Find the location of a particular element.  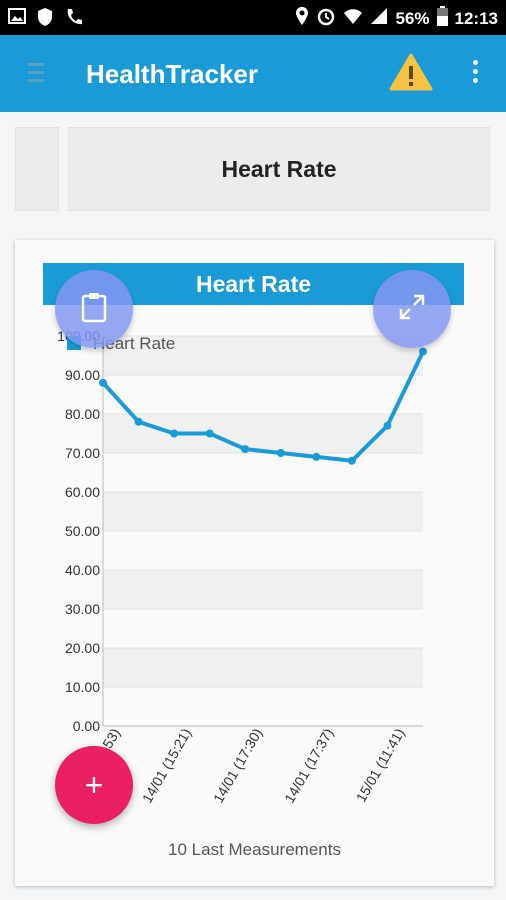

battery-icon is located at coordinates (442, 18).